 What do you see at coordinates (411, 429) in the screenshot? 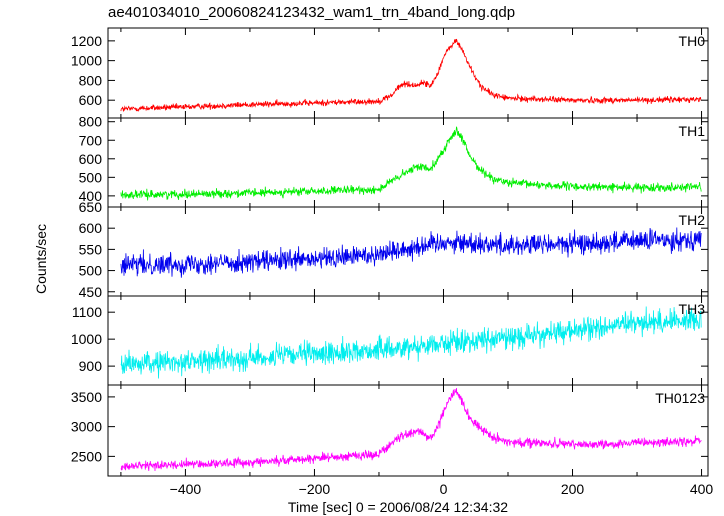
I see `series-line-th0123` at bounding box center [411, 429].